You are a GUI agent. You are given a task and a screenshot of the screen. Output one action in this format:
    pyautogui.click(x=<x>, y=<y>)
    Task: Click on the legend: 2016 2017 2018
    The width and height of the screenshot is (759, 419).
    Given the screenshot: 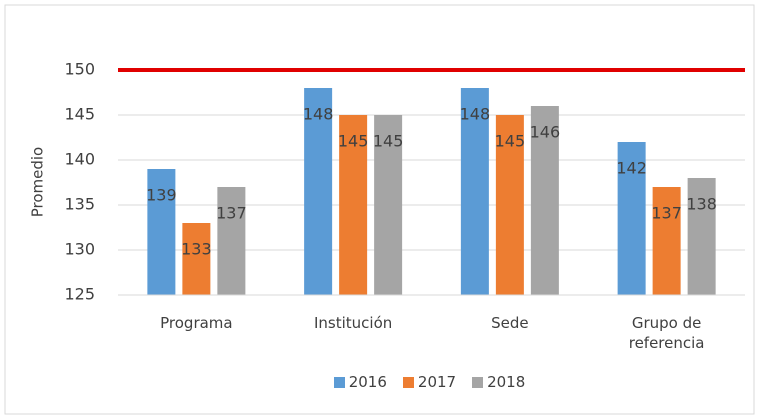 What is the action you would take?
    pyautogui.click(x=379, y=382)
    